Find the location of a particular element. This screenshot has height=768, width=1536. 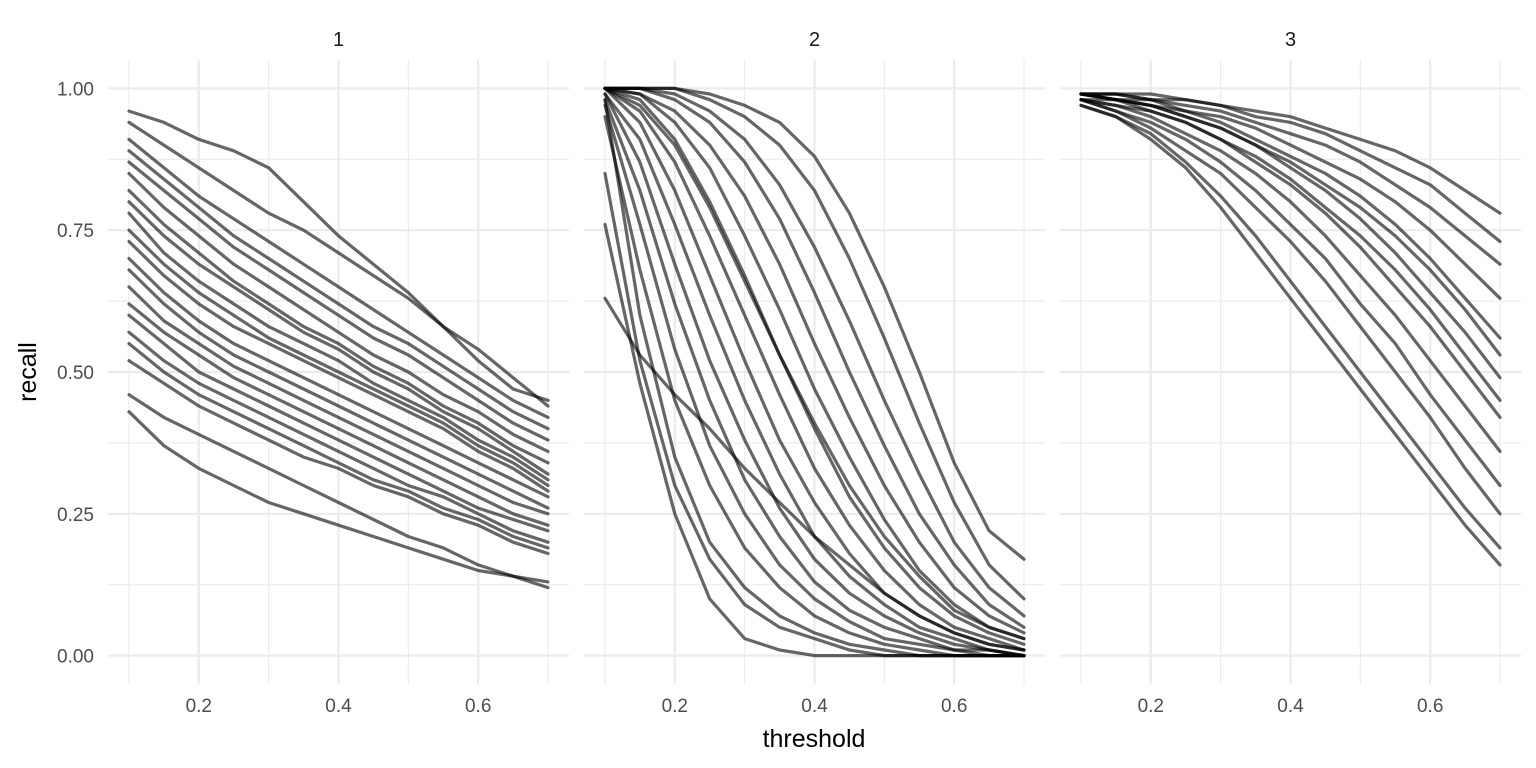

y-tick-label: 0.25 is located at coordinates (75, 515).